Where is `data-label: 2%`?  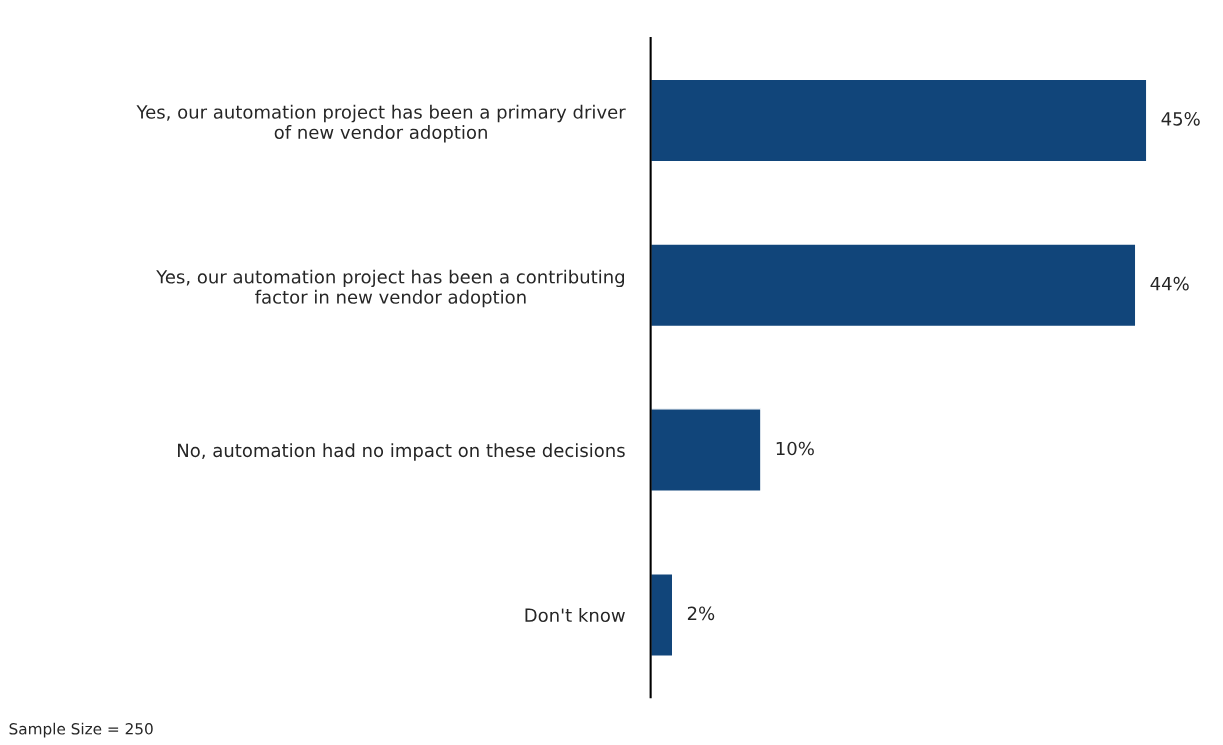
data-label: 2% is located at coordinates (701, 613).